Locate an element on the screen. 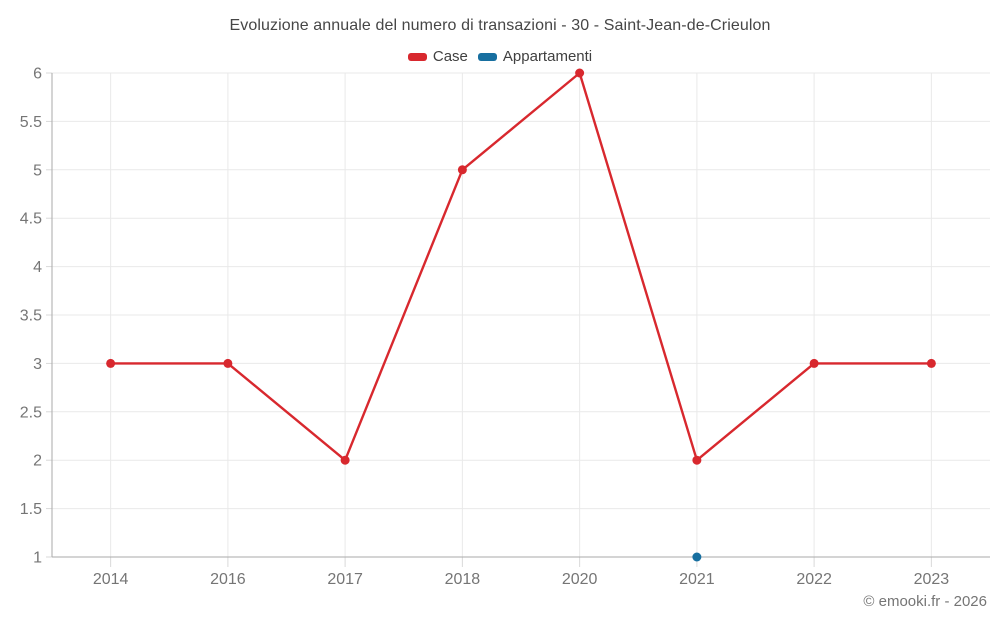 Image resolution: width=1000 pixels, height=625 pixels. svg-text: 2018 is located at coordinates (463, 579).